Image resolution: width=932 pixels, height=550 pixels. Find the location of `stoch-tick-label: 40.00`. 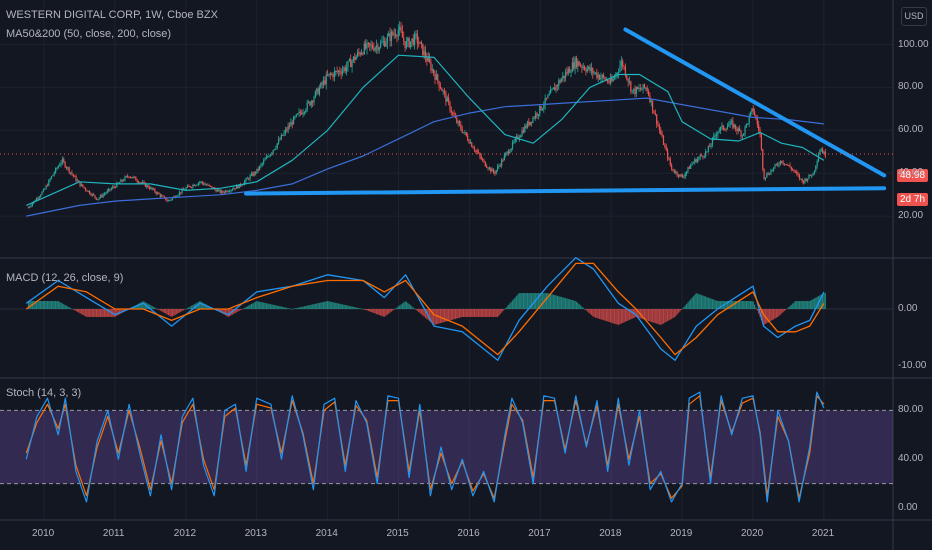

stoch-tick-label: 40.00 is located at coordinates (911, 459).